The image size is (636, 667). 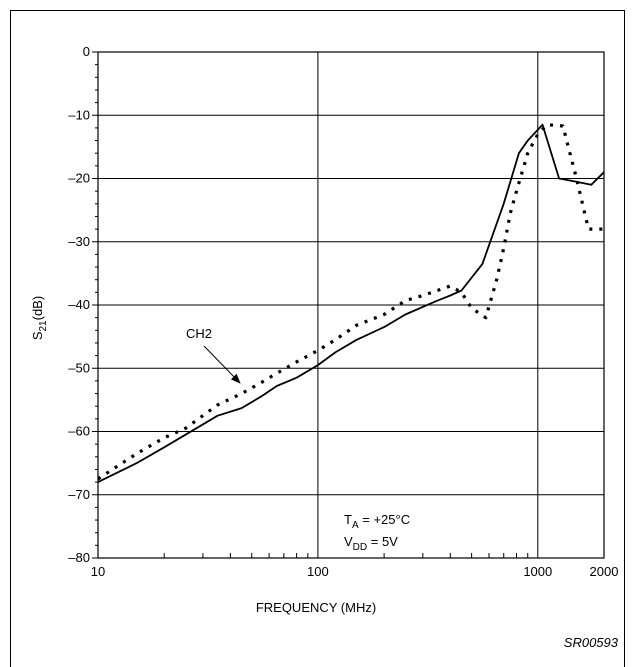 What do you see at coordinates (79, 557) in the screenshot?
I see `y-tick-label: –80` at bounding box center [79, 557].